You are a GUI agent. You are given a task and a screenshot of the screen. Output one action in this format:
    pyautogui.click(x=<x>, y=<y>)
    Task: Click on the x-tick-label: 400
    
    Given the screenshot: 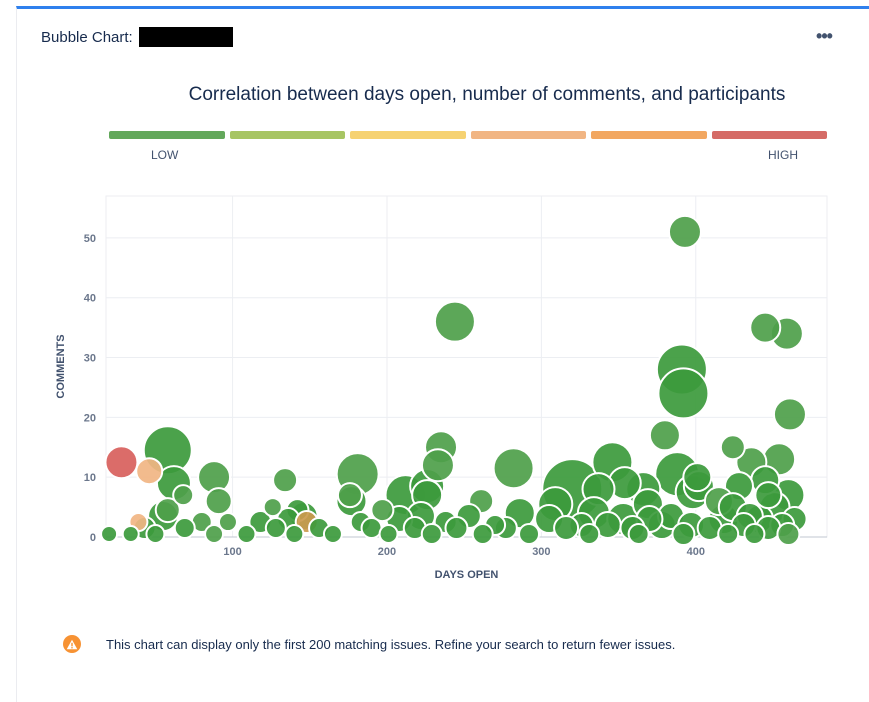 What is the action you would take?
    pyautogui.click(x=696, y=552)
    